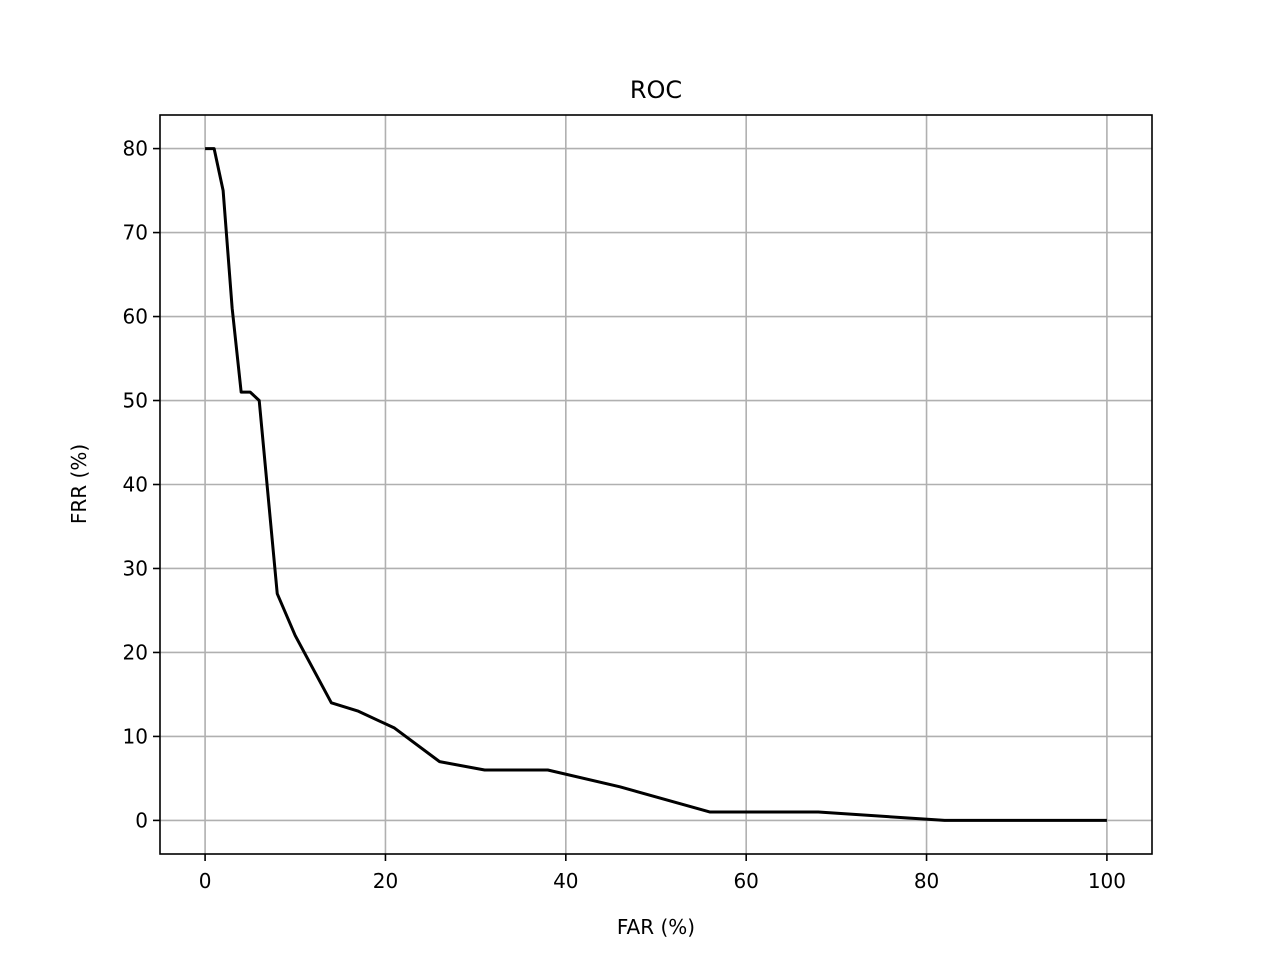 This screenshot has height=964, width=1280. I want to click on y-axis-label: FRR (%), so click(79, 484).